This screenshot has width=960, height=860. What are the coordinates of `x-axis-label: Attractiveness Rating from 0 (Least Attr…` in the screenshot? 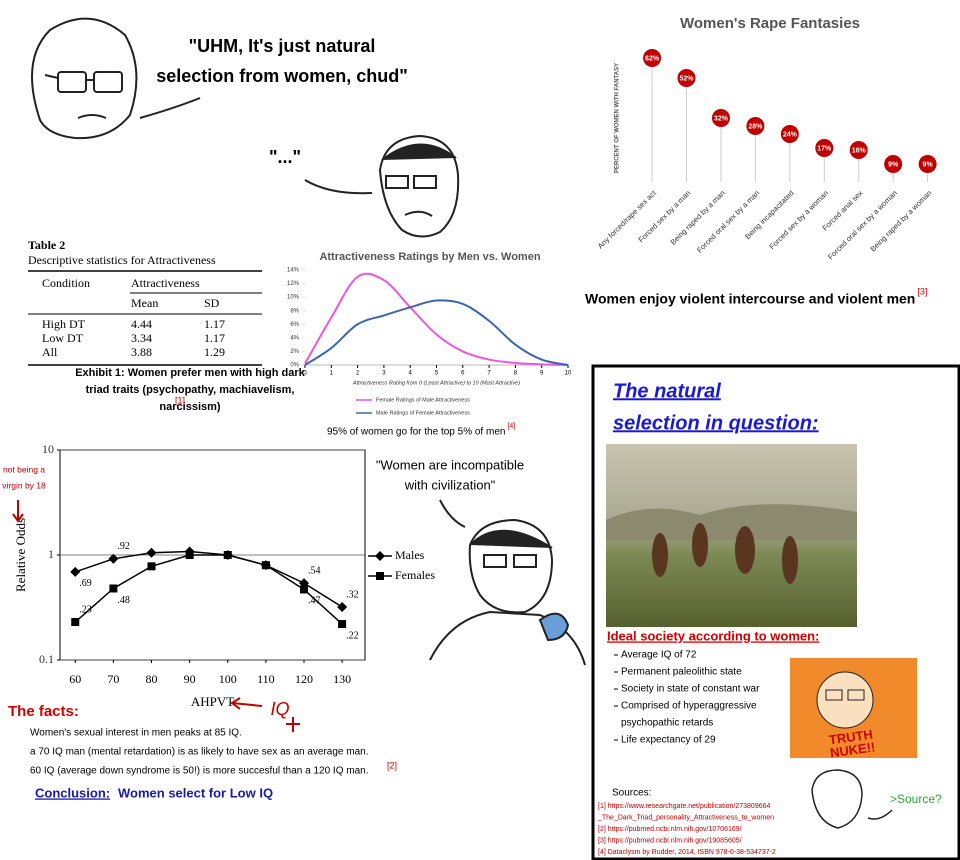 It's located at (436, 383).